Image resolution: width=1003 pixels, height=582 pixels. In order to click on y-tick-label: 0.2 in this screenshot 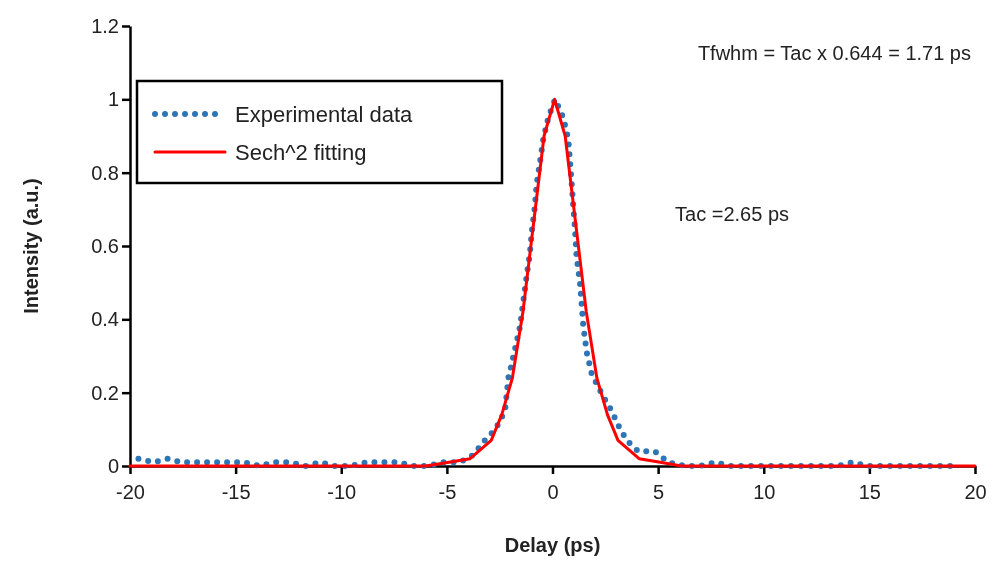, I will do `click(105, 392)`.